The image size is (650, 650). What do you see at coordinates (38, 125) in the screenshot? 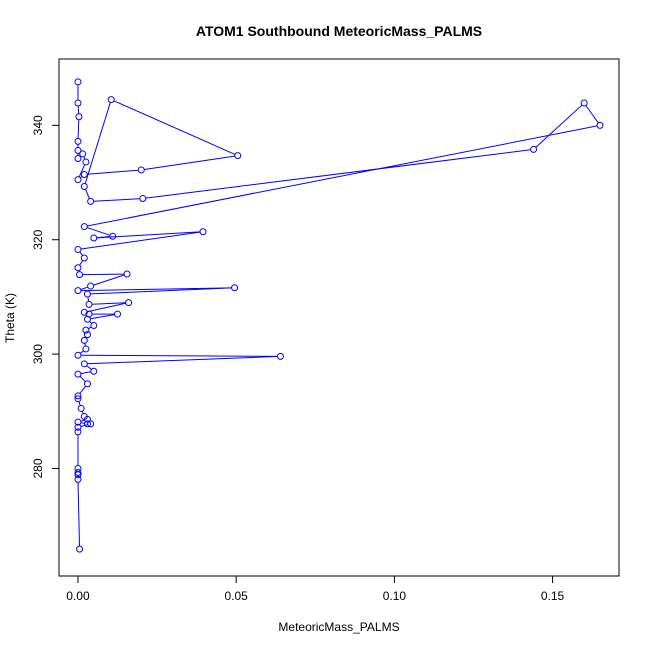
I see `y-tick-label: 340` at bounding box center [38, 125].